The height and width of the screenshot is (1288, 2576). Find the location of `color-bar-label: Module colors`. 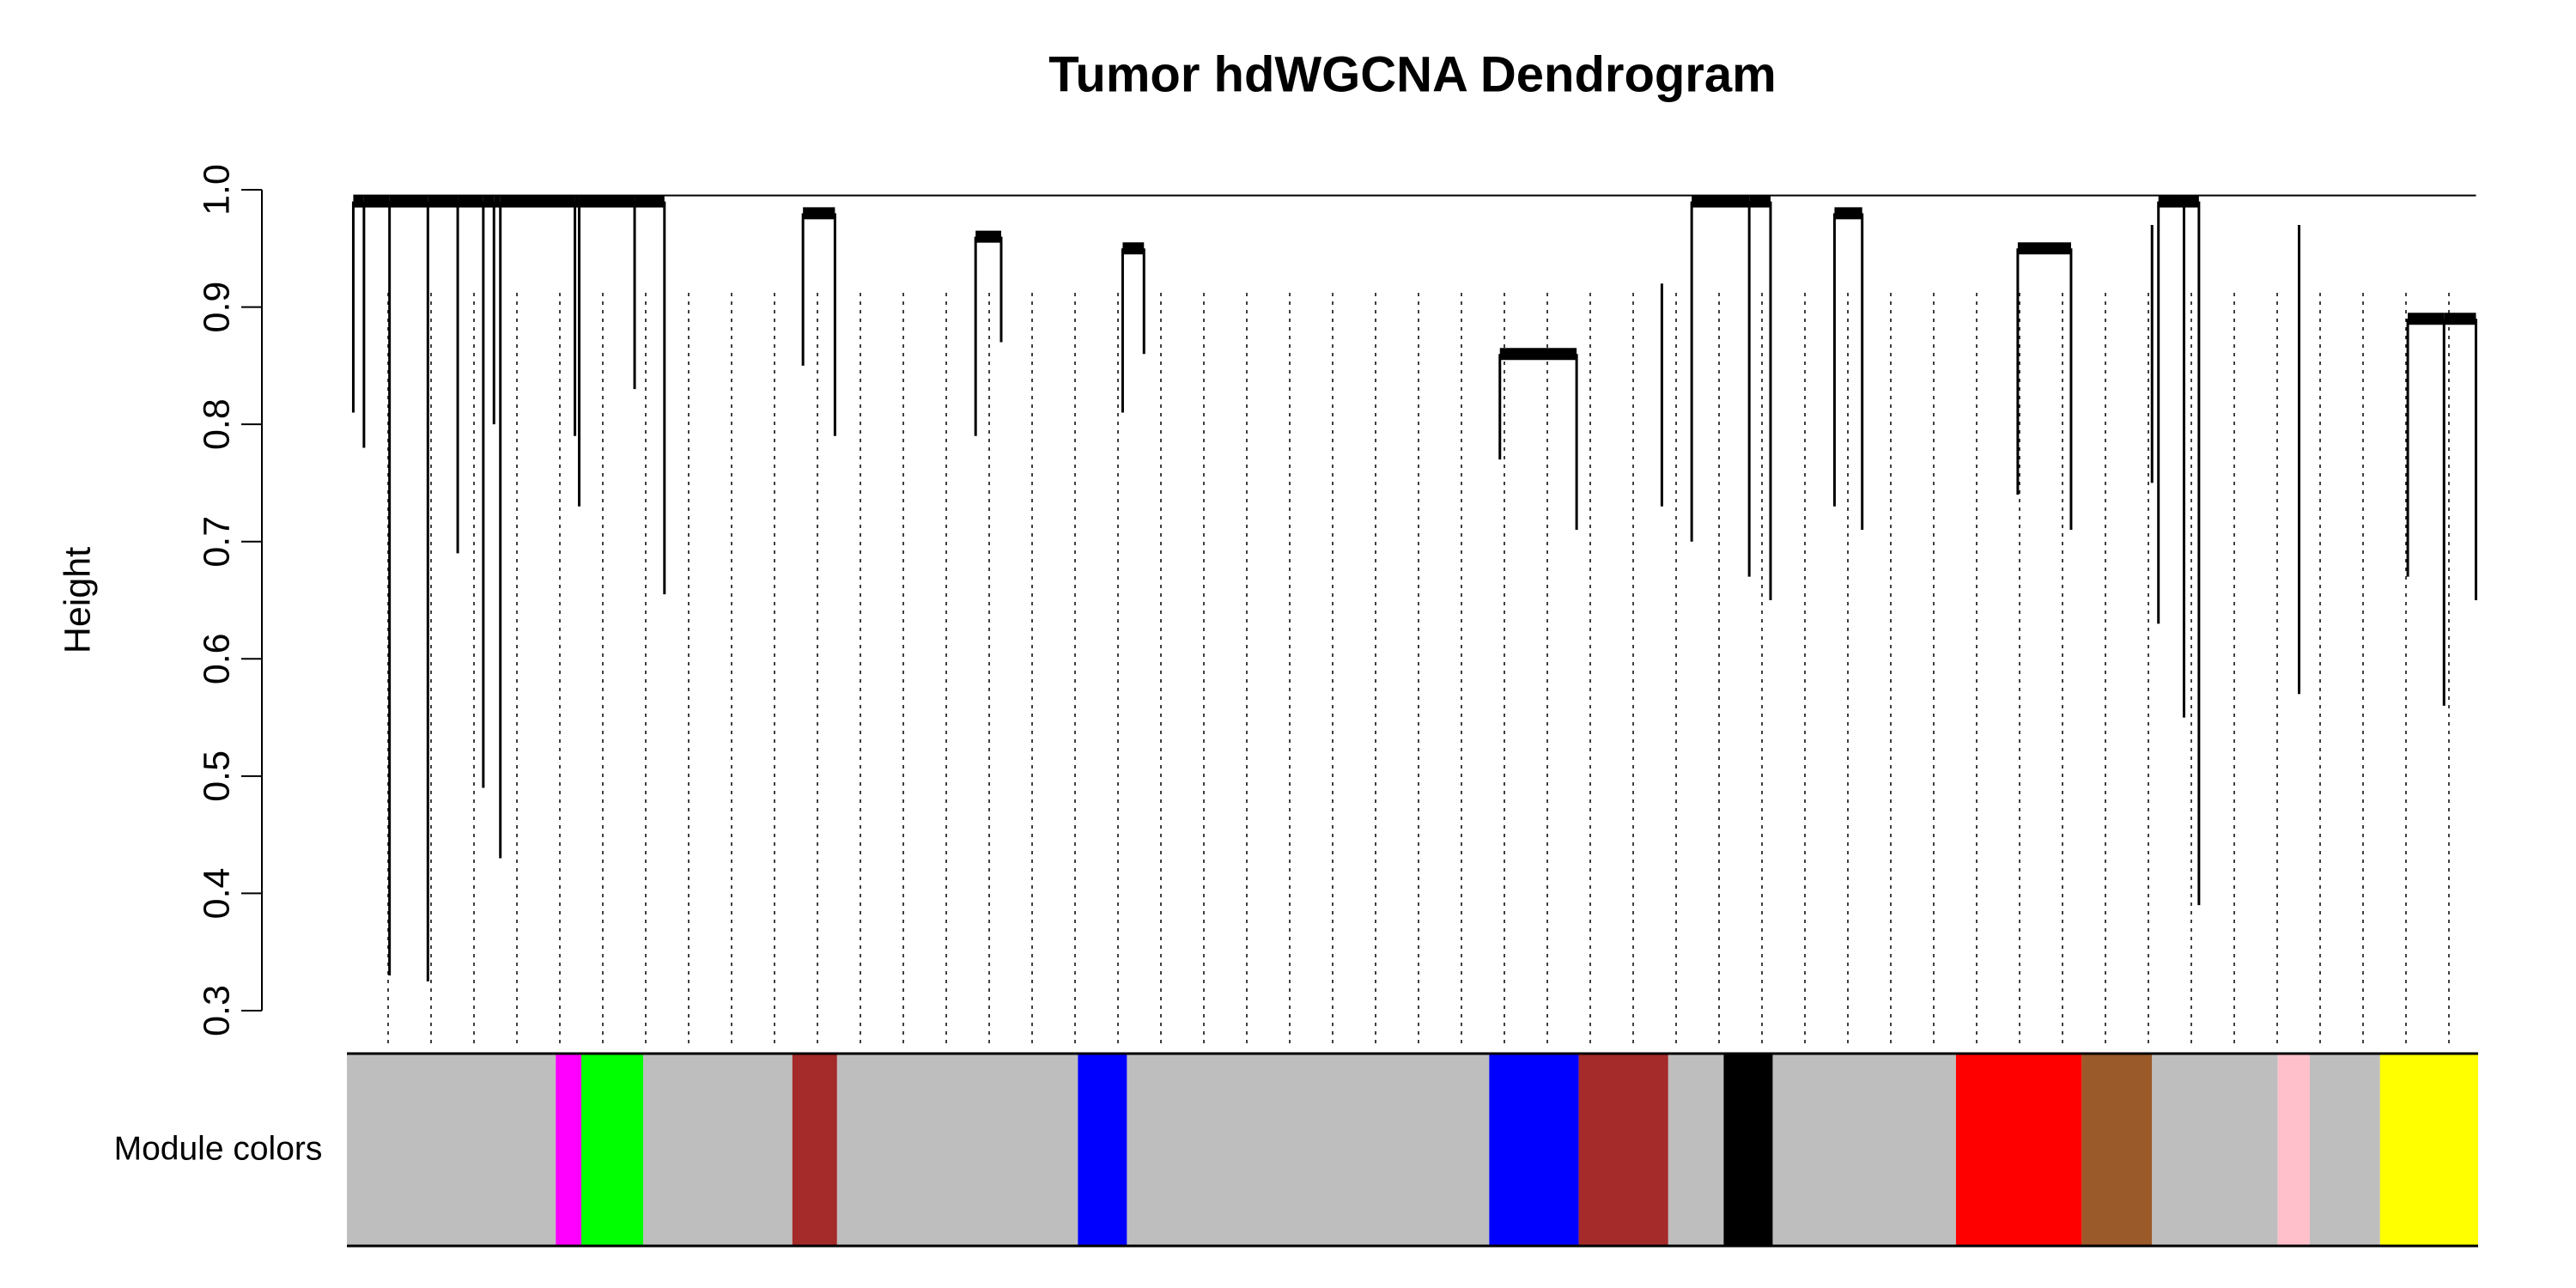

color-bar-label: Module colors is located at coordinates (218, 1148).